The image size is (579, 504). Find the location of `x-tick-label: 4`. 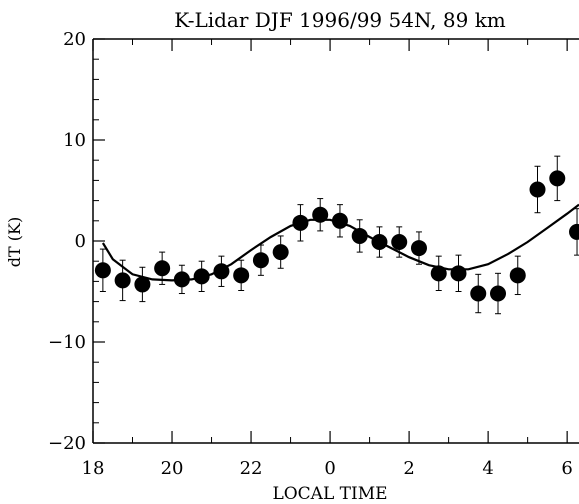

x-tick-label: 4 is located at coordinates (487, 468).